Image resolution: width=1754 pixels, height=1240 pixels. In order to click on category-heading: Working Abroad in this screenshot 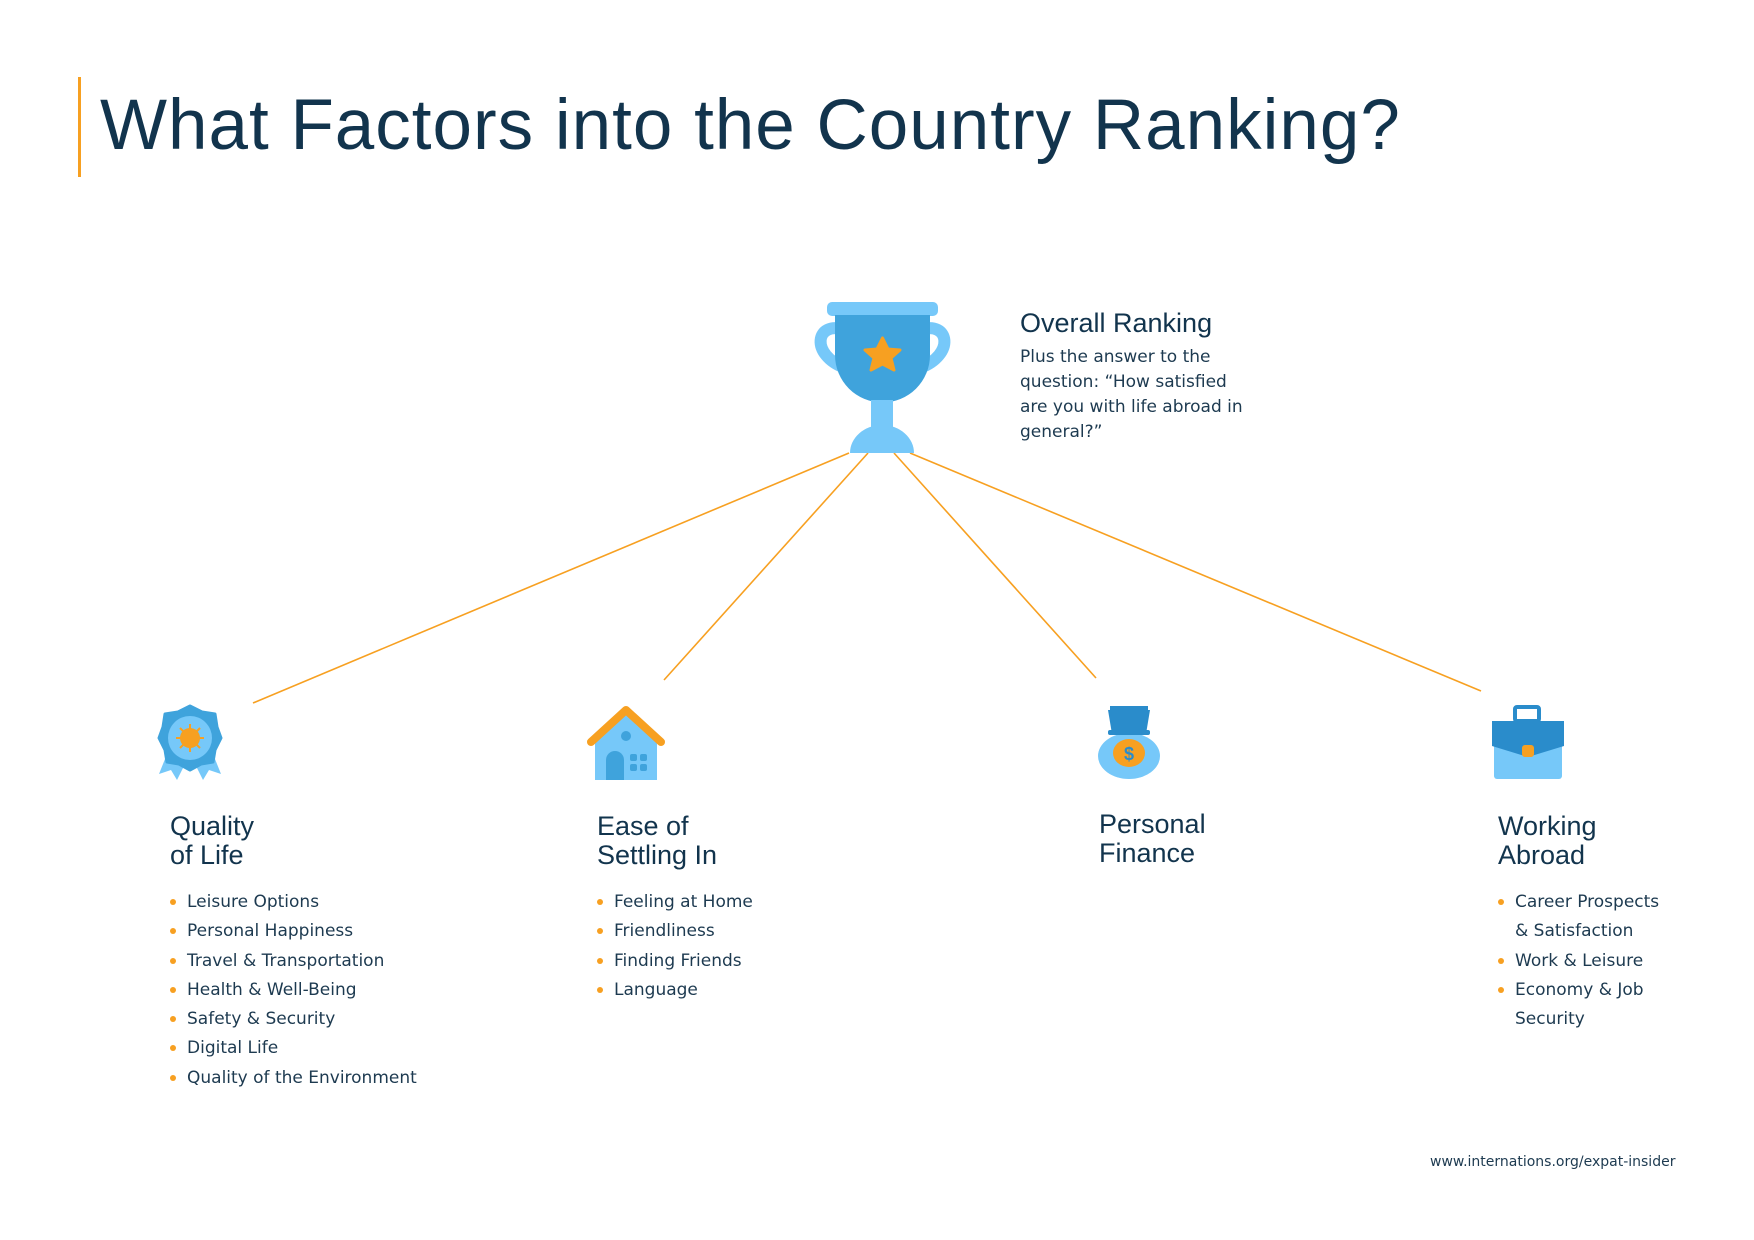, I will do `click(1547, 840)`.